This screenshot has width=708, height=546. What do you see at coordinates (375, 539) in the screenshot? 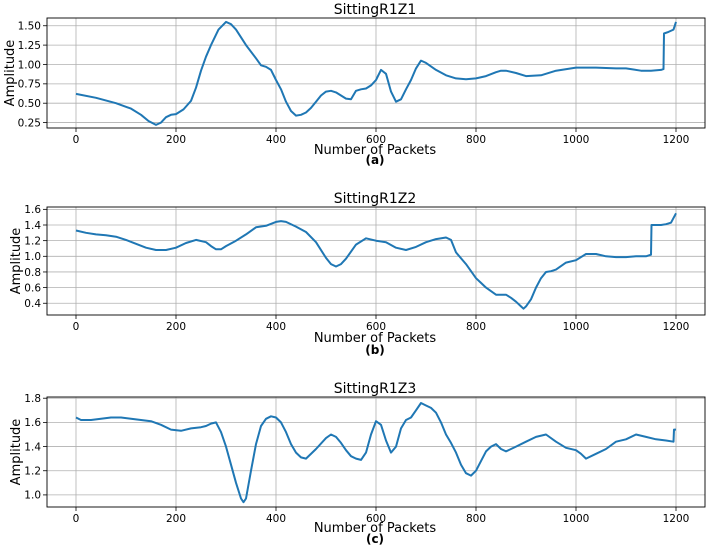
I see `panel-c-caption: (c)` at bounding box center [375, 539].